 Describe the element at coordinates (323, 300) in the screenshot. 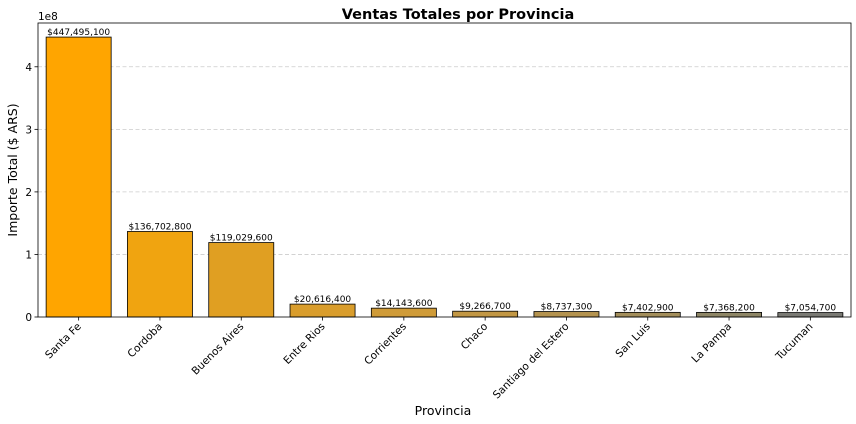

I see `bar-value-label: $20,616,400` at that location.